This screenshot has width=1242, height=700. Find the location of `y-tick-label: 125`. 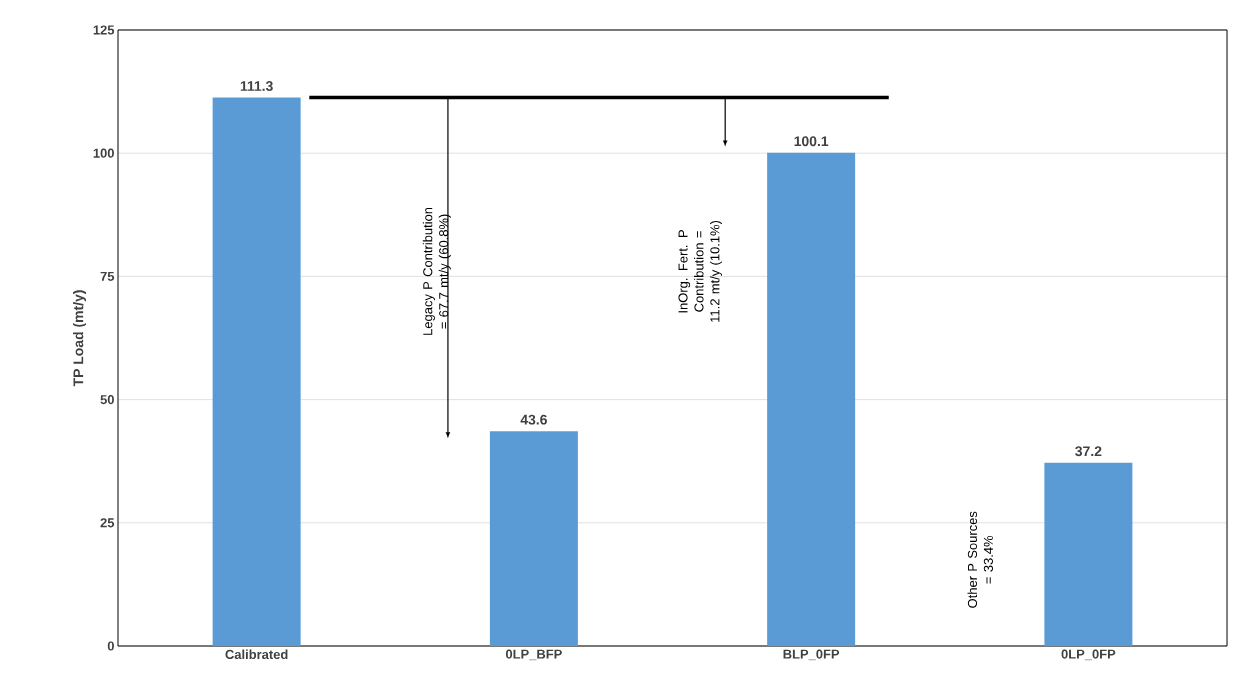

y-tick-label: 125 is located at coordinates (104, 30).